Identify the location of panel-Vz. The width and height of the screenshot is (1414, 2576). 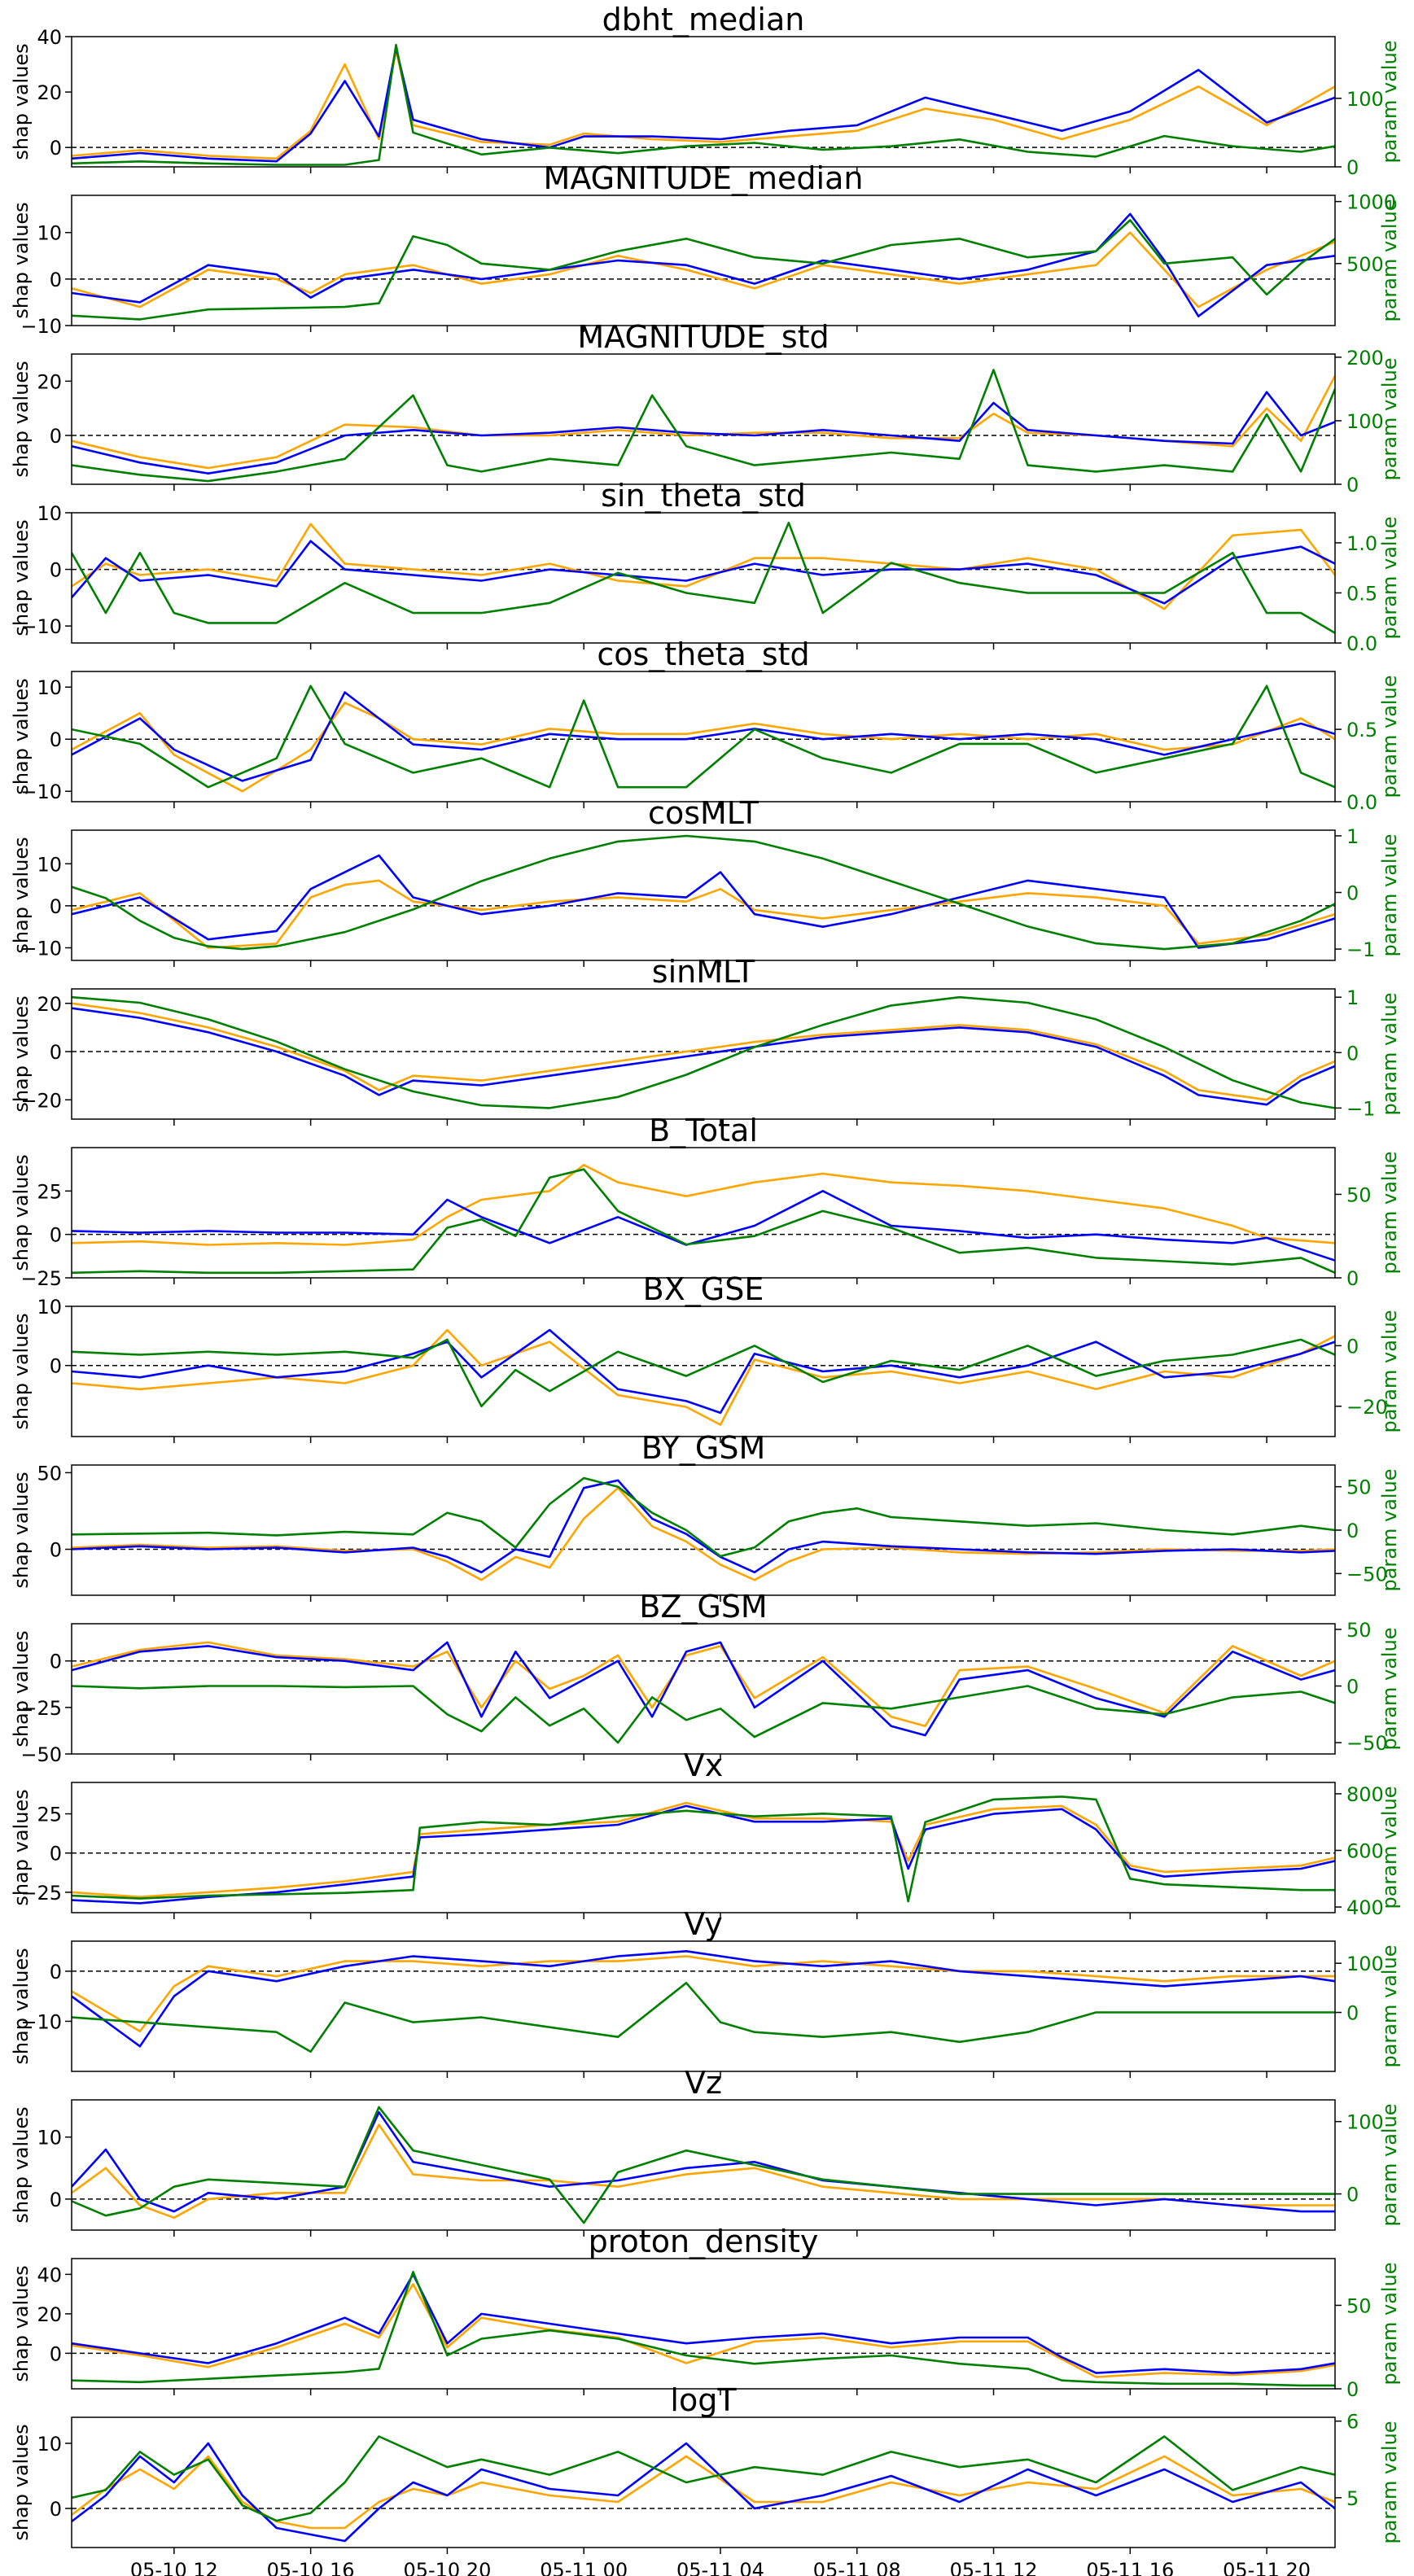
(703, 2168).